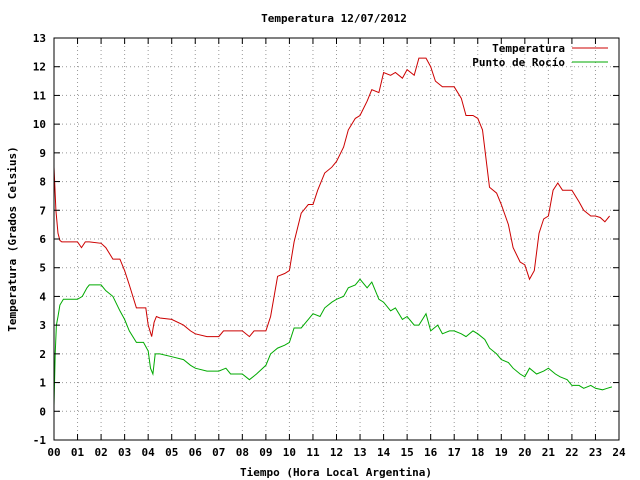  I want to click on y-tick-label: 10, so click(39, 124).